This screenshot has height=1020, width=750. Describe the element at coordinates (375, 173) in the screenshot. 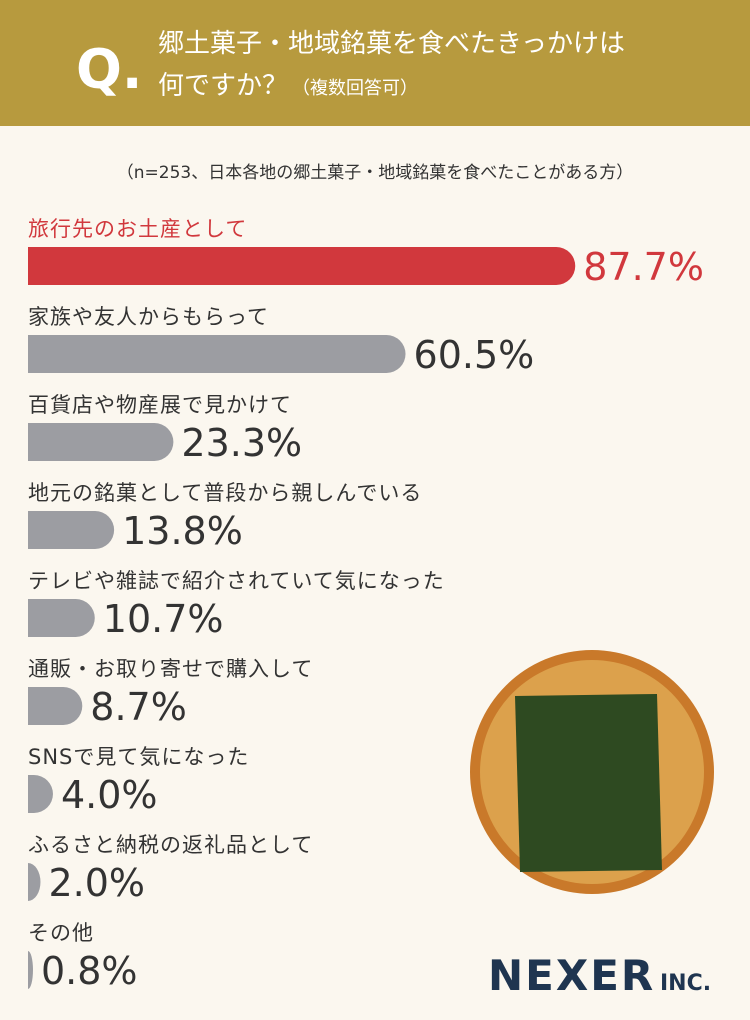

I see `subtitle: （n=253、日本各地の郷土菓子・地域銘菓を食べたことがある方）` at that location.